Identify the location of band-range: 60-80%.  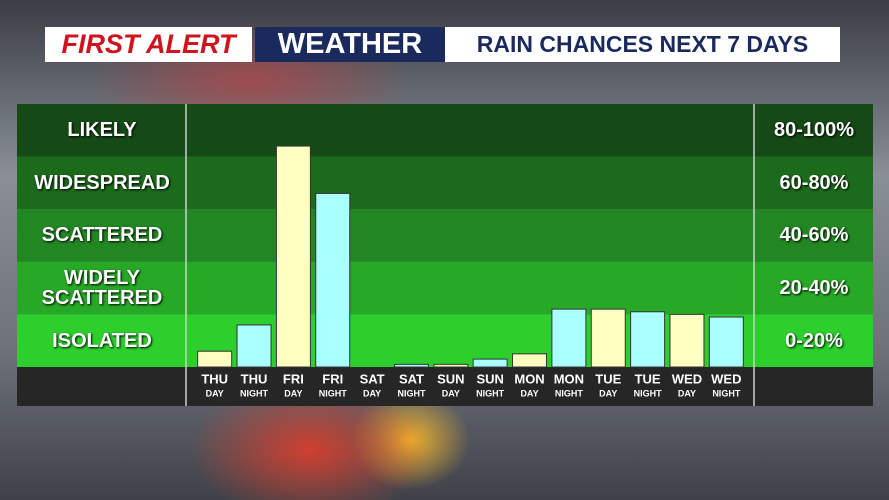
(814, 182).